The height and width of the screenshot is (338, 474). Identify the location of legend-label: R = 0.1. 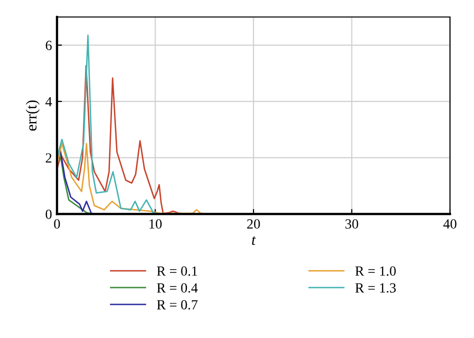
(177, 271).